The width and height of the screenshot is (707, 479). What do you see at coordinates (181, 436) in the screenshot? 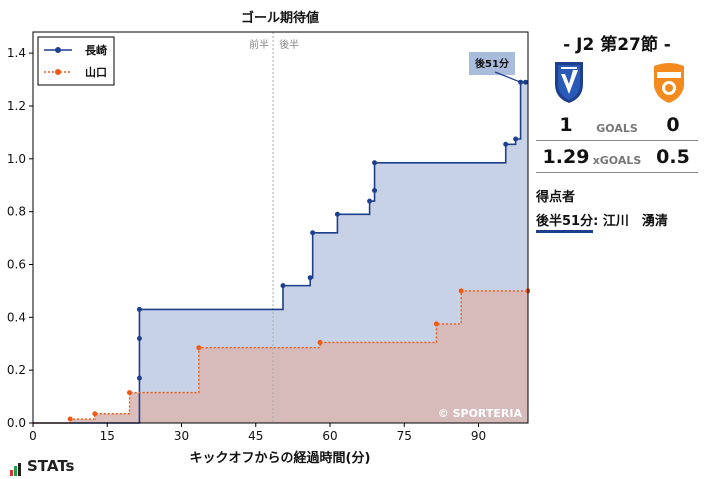
I see `x-tick-label-2: 30` at bounding box center [181, 436].